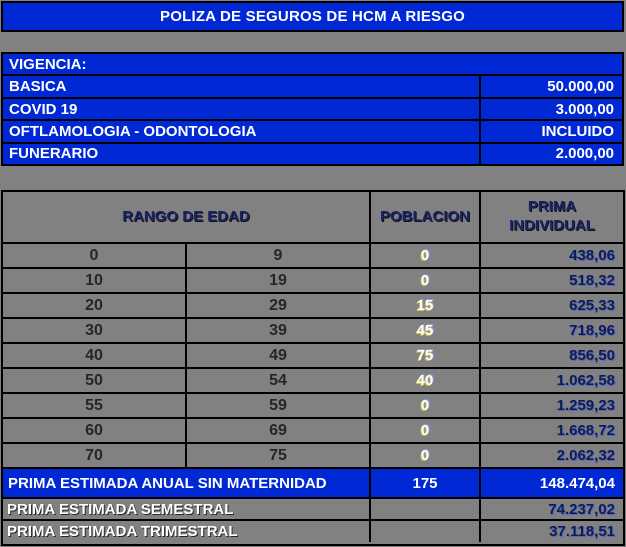 Image resolution: width=626 pixels, height=547 pixels. What do you see at coordinates (550, 109) in the screenshot?
I see `coverage-value: 3.000,00` at bounding box center [550, 109].